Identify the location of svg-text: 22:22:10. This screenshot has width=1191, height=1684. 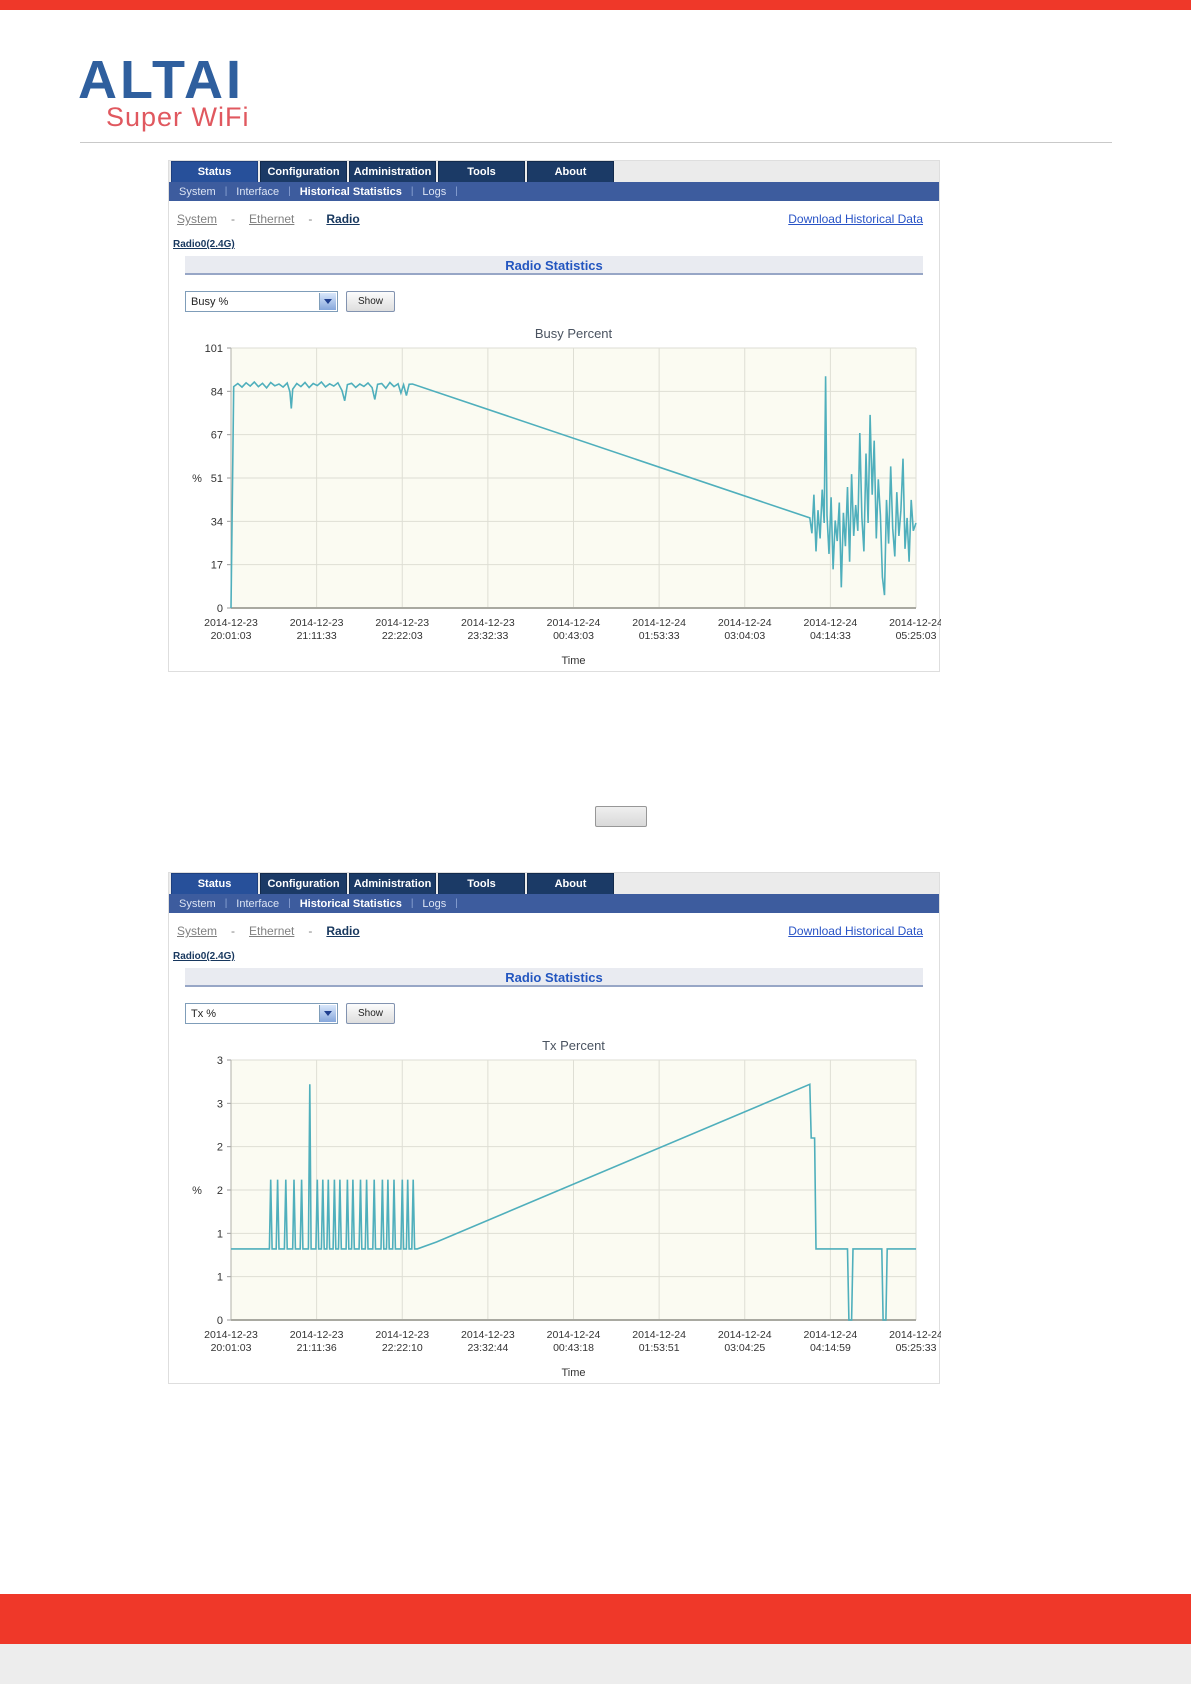
(402, 1348).